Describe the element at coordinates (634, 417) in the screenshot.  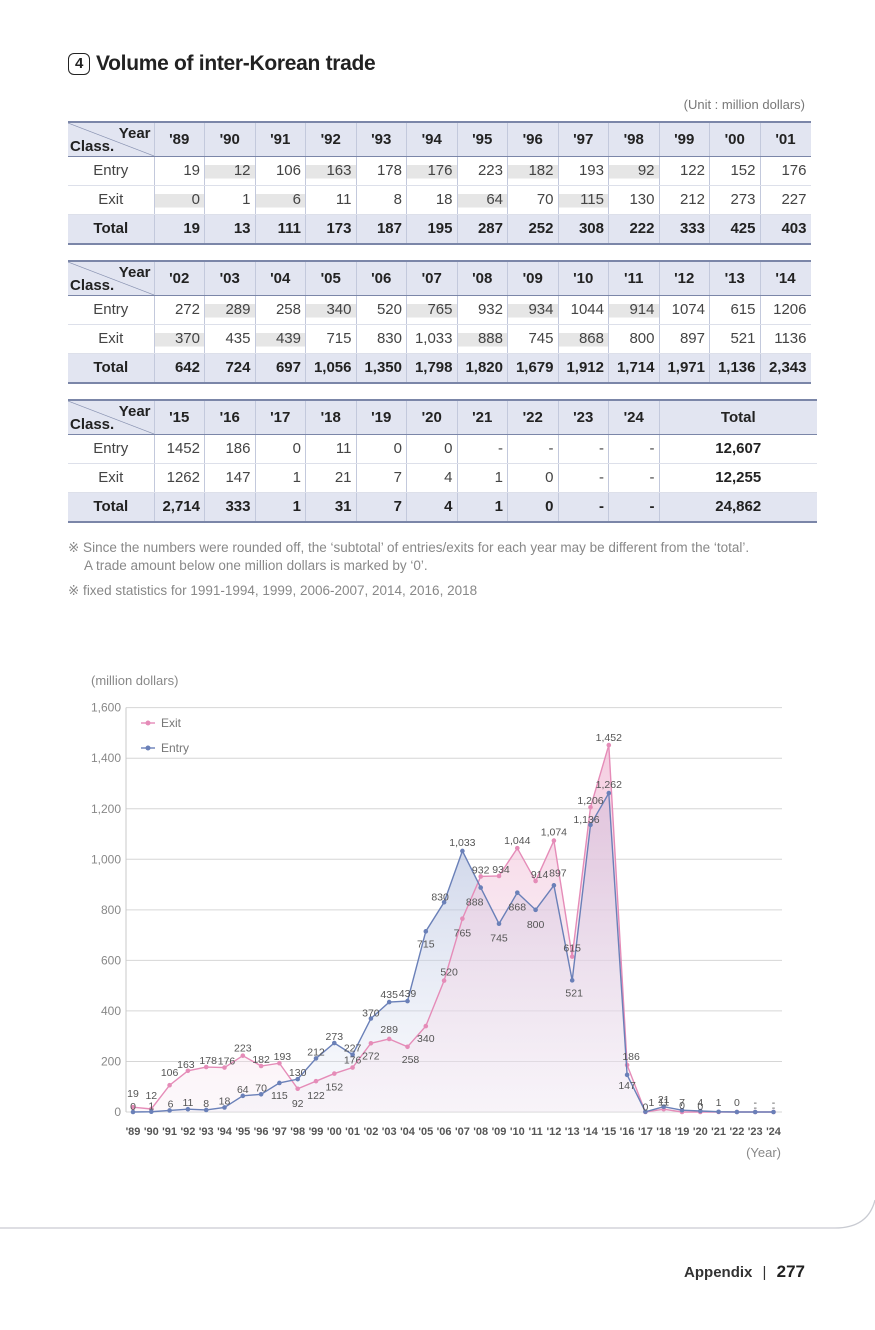
I see `year-header: '24` at that location.